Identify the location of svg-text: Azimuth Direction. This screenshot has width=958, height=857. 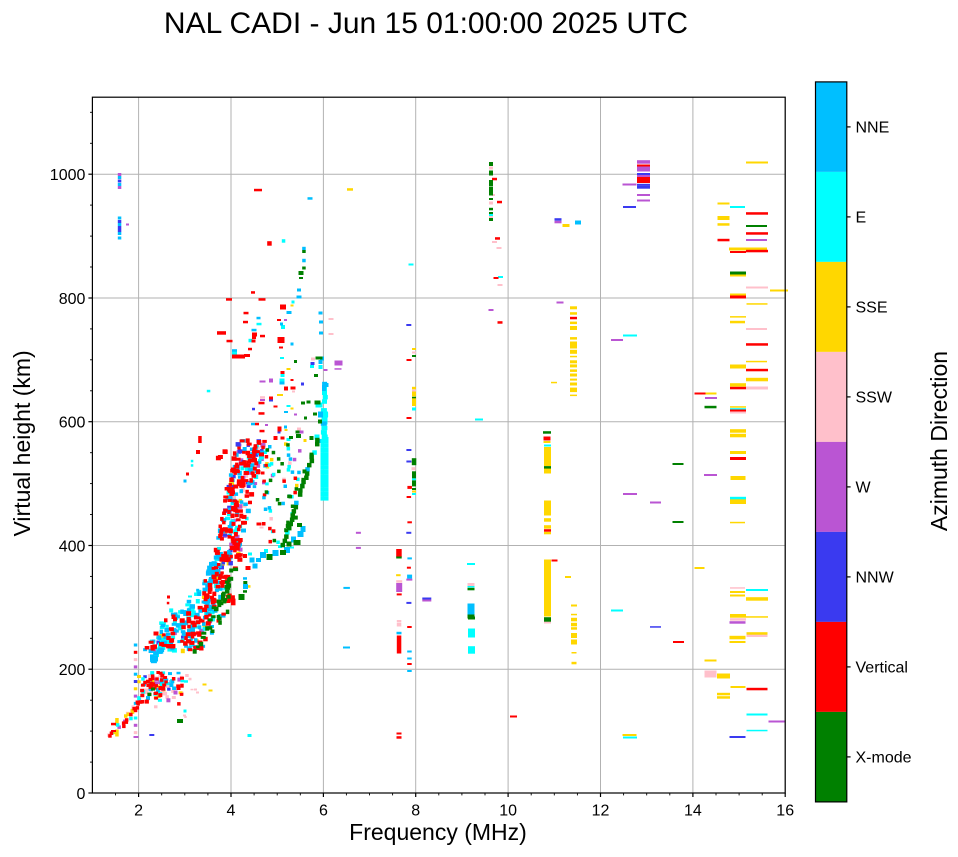
(939, 441).